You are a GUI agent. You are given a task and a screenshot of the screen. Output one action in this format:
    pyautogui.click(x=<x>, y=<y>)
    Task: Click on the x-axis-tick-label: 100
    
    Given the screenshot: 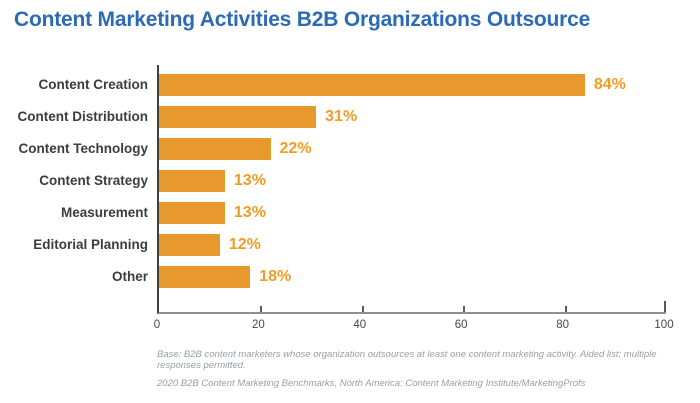 What is the action you would take?
    pyautogui.click(x=664, y=325)
    